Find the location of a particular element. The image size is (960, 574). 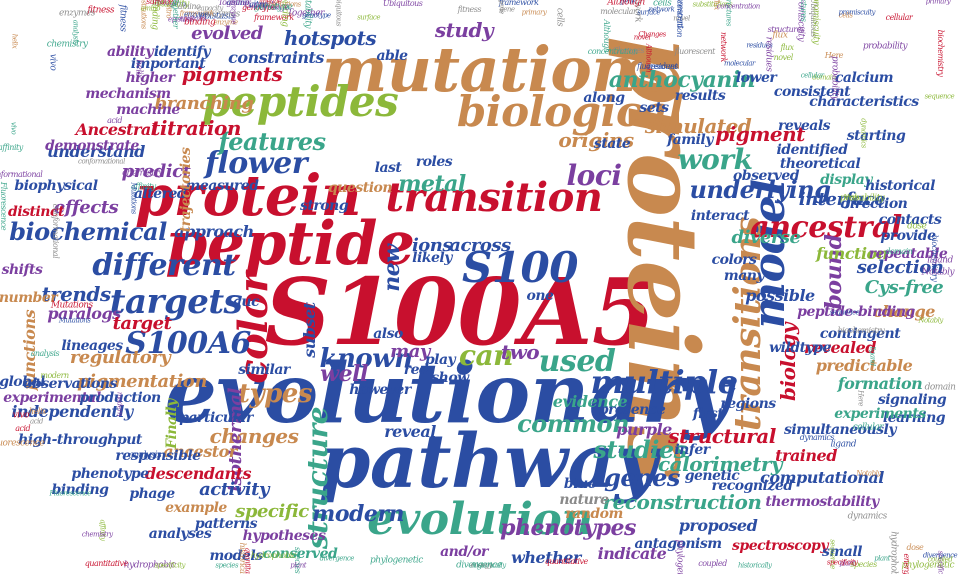

word-conserved: conserved is located at coordinates (300, 554).